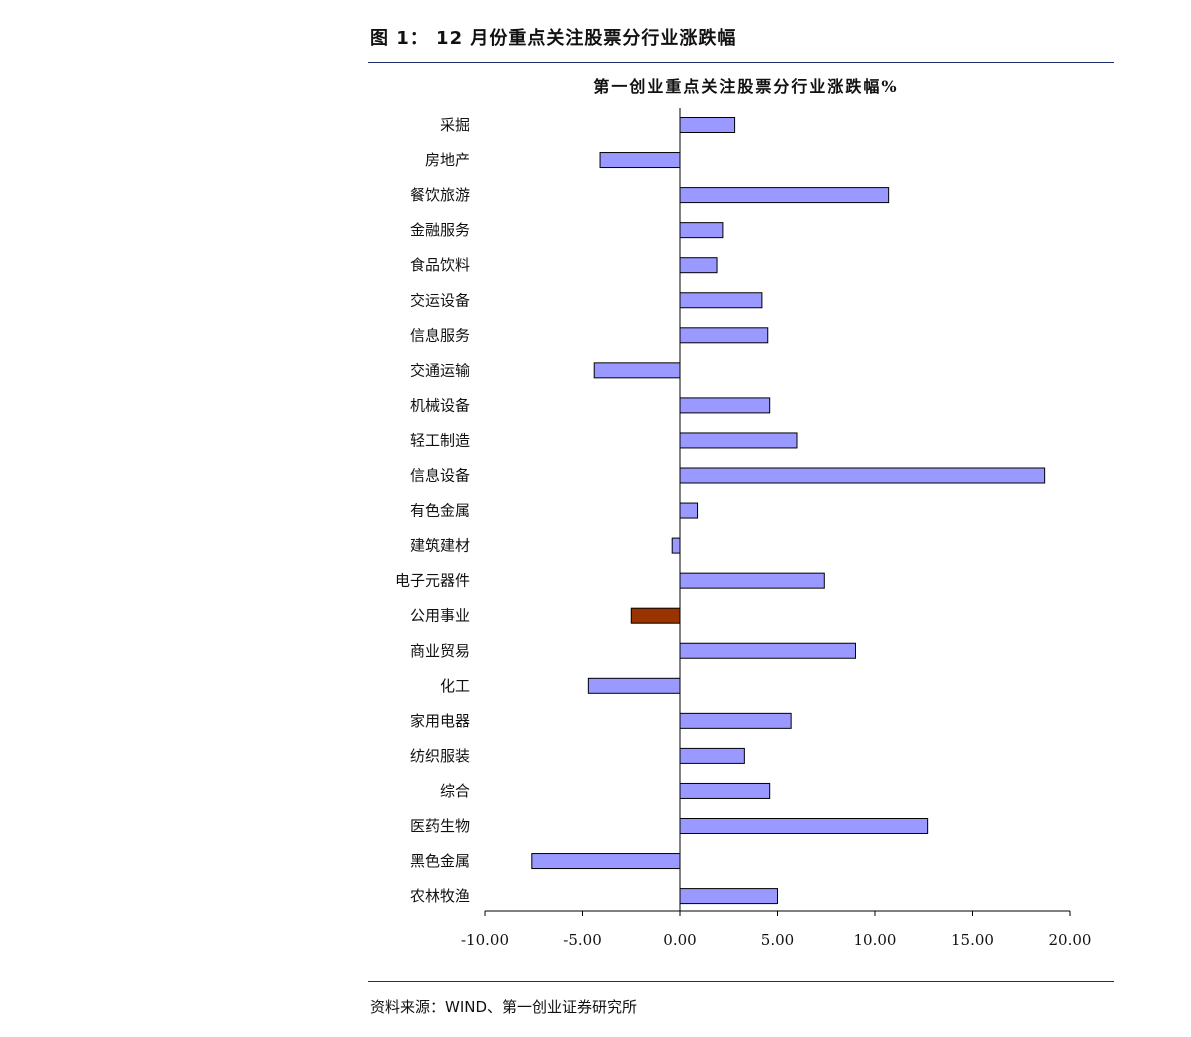  I want to click on category-label-9: 轻工制造, so click(440, 440).